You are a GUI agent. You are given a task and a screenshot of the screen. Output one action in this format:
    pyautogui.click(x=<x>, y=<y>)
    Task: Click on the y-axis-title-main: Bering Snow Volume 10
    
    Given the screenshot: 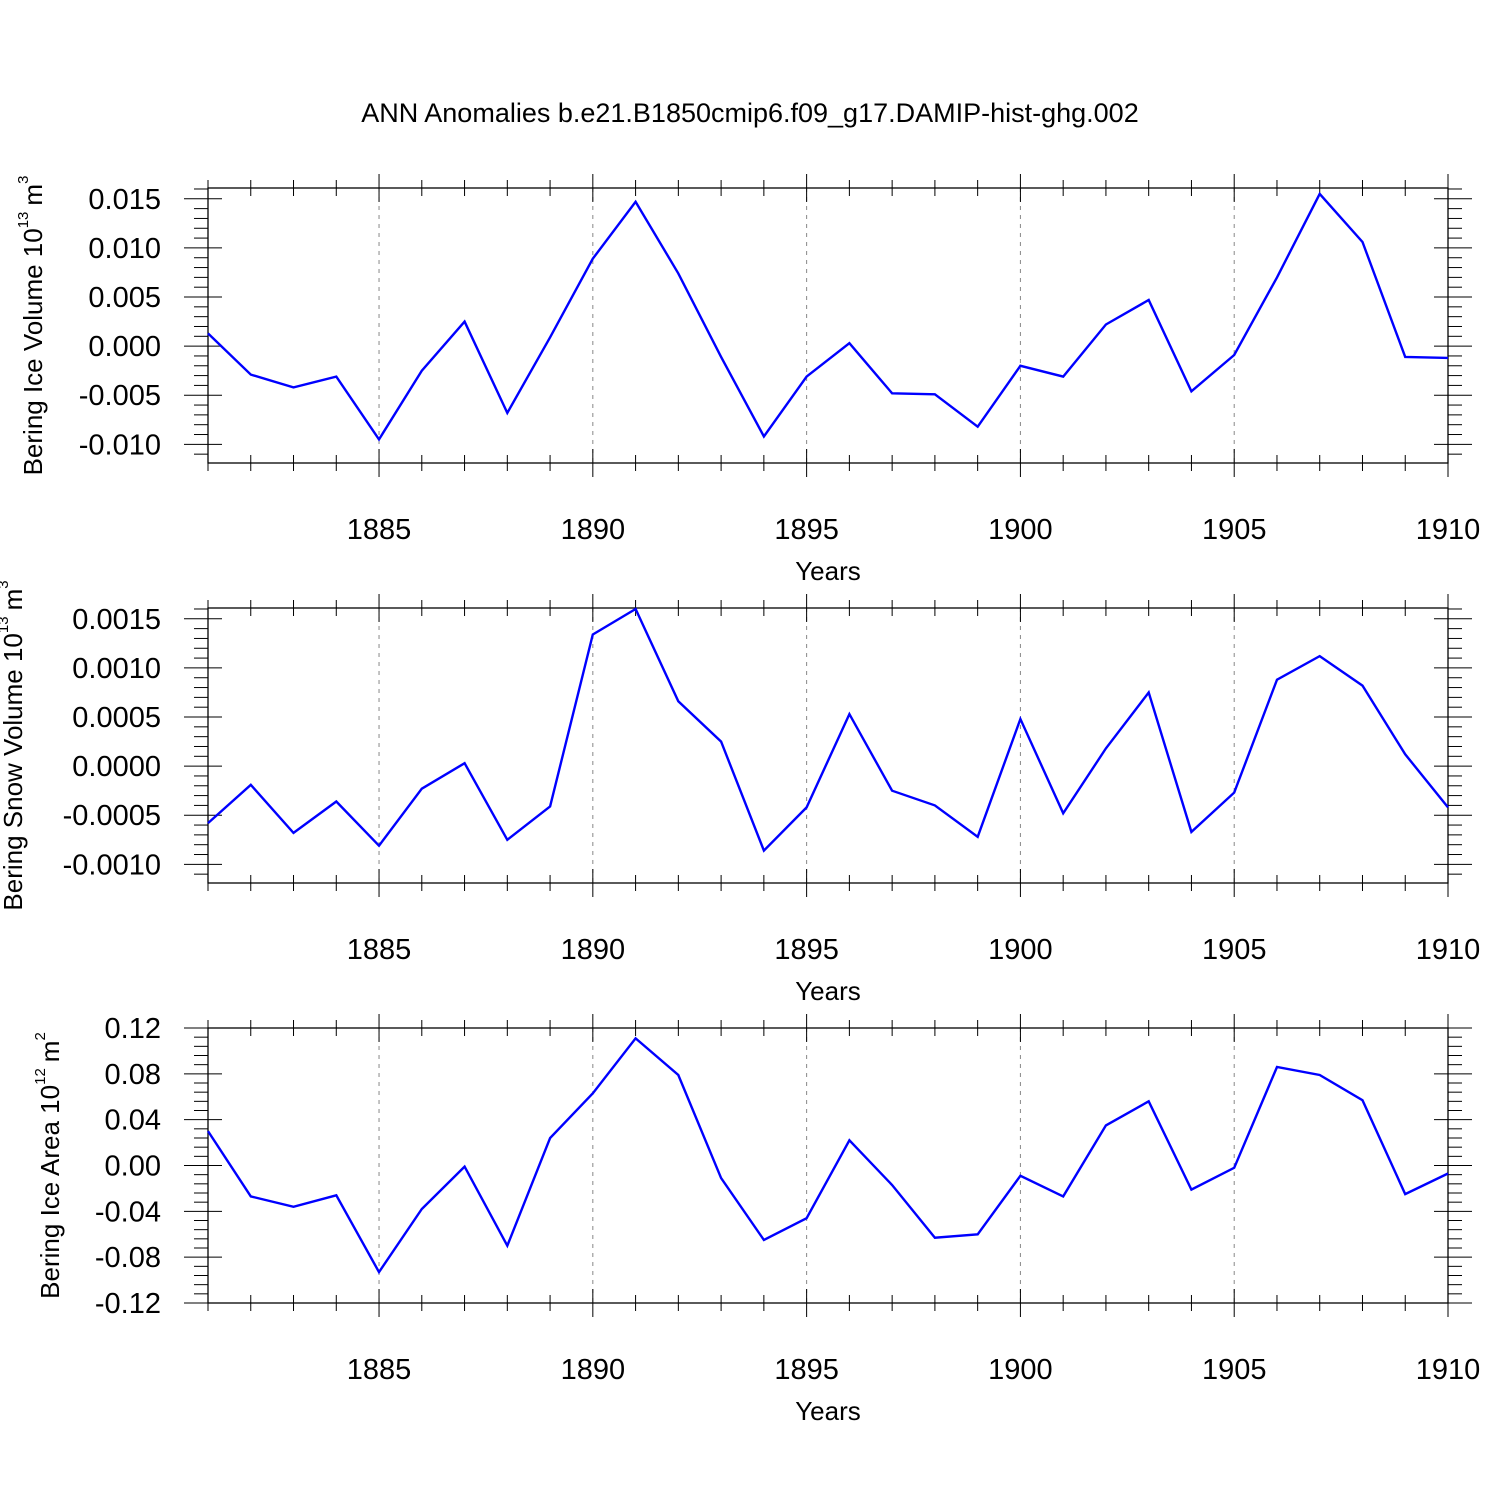 What is the action you would take?
    pyautogui.click(x=14, y=772)
    